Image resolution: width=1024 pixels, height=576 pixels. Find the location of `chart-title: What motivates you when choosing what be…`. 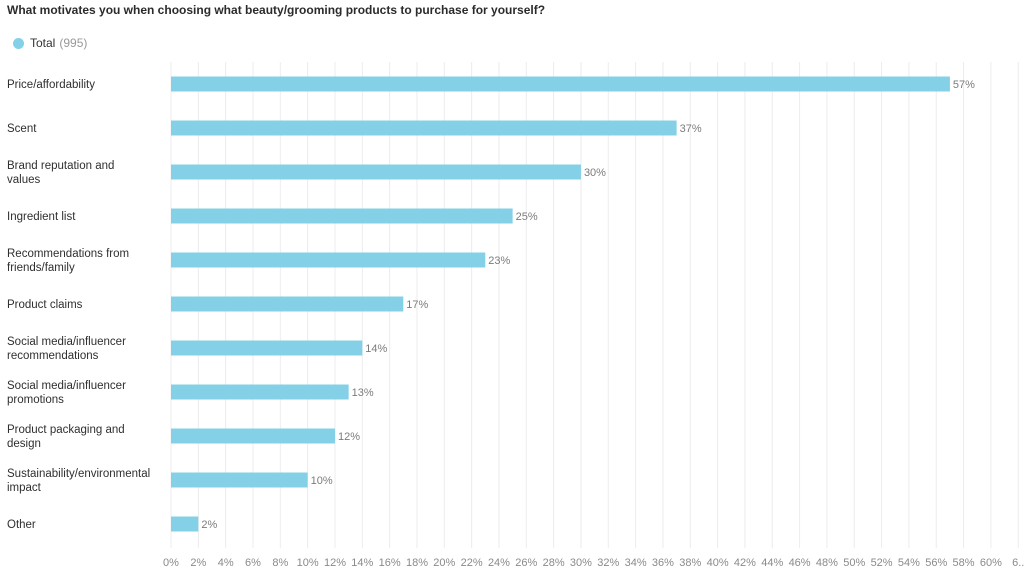

chart-title: What motivates you when choosing what be… is located at coordinates (276, 10).